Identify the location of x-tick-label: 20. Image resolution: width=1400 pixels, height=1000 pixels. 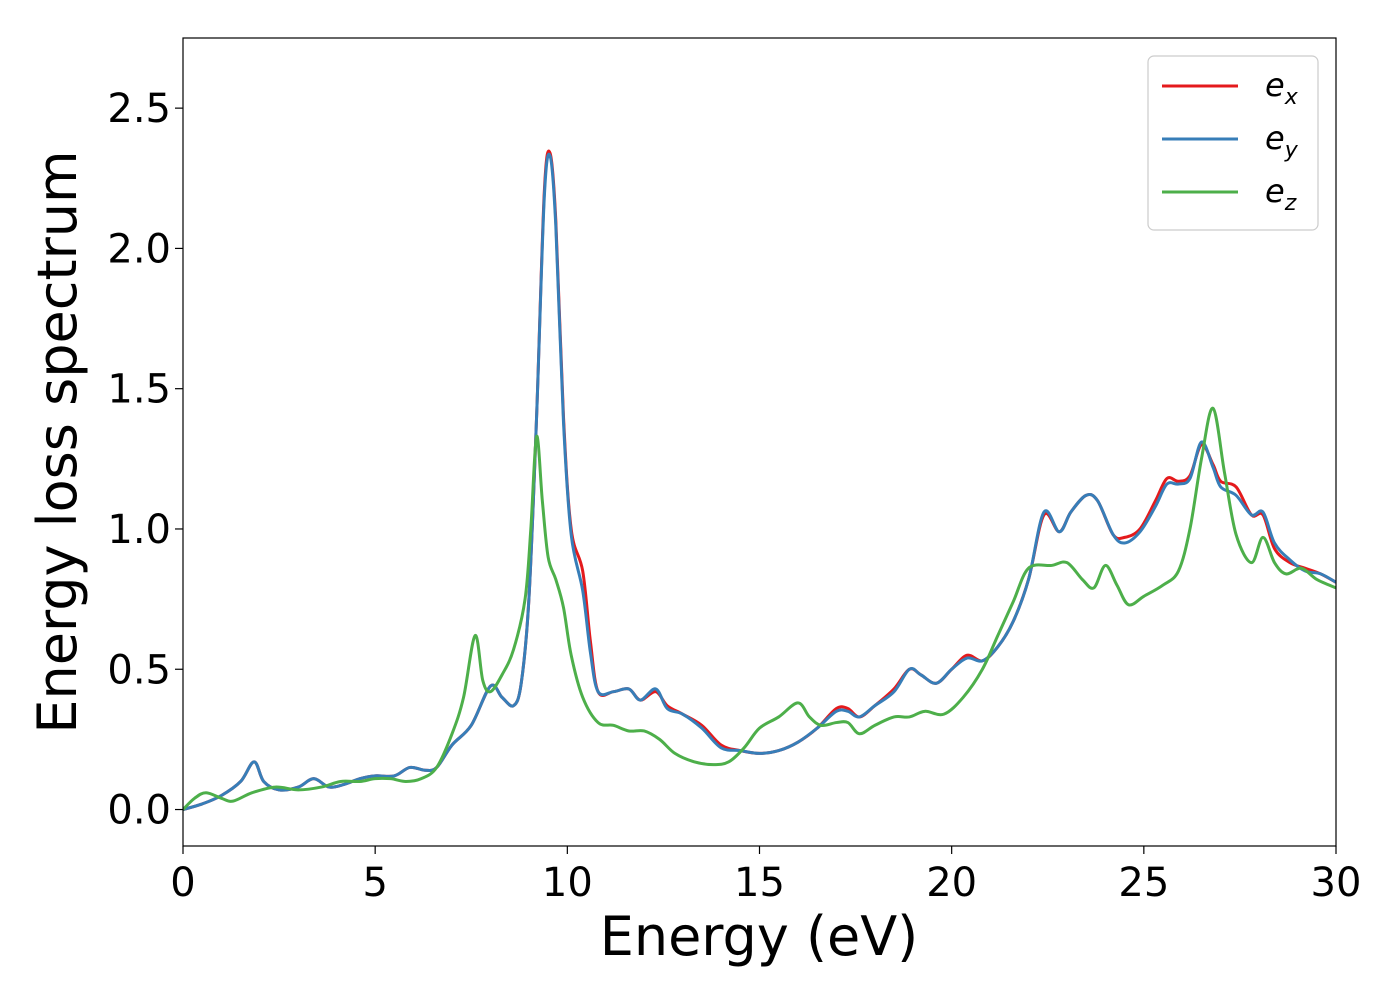
(951, 883).